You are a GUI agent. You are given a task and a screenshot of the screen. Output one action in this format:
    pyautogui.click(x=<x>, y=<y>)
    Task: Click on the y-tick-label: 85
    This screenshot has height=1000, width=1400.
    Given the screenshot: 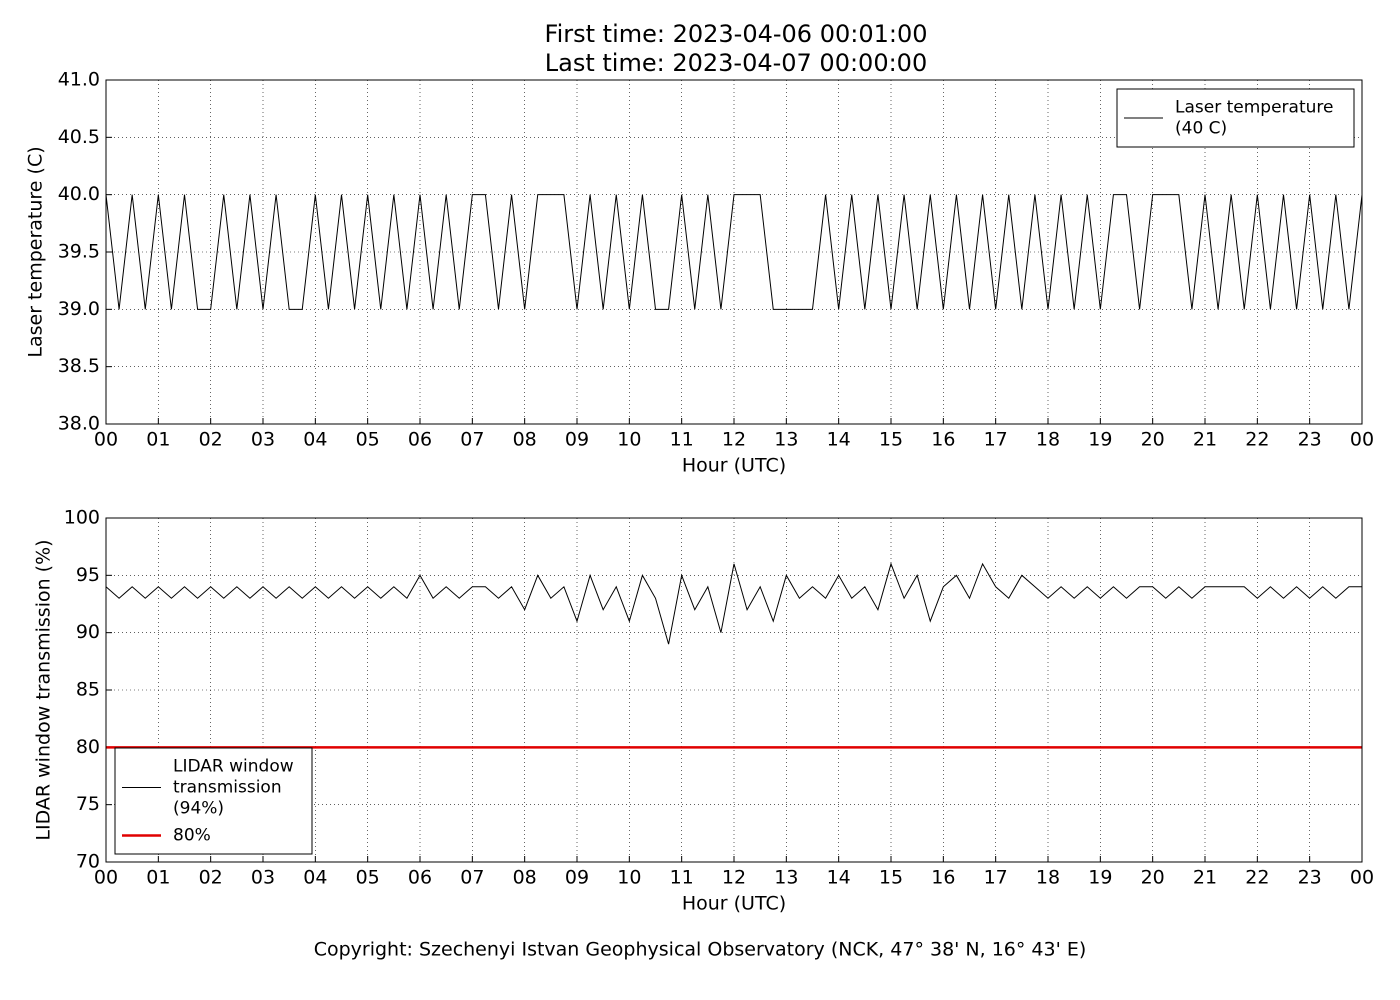 What is the action you would take?
    pyautogui.click(x=88, y=690)
    